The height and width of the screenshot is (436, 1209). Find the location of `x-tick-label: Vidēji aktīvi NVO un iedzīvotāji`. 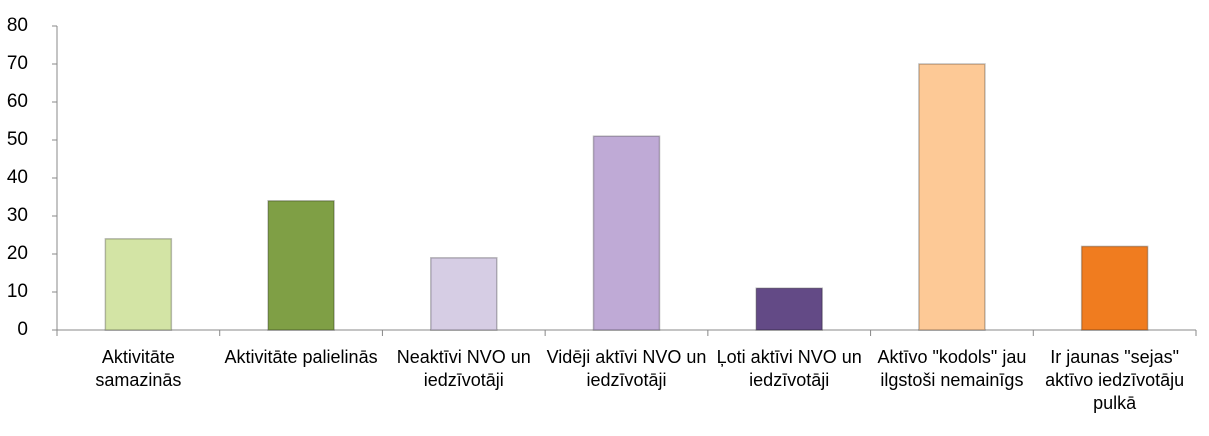

x-tick-label: Vidēji aktīvi NVO un iedzīvotāji is located at coordinates (626, 368).